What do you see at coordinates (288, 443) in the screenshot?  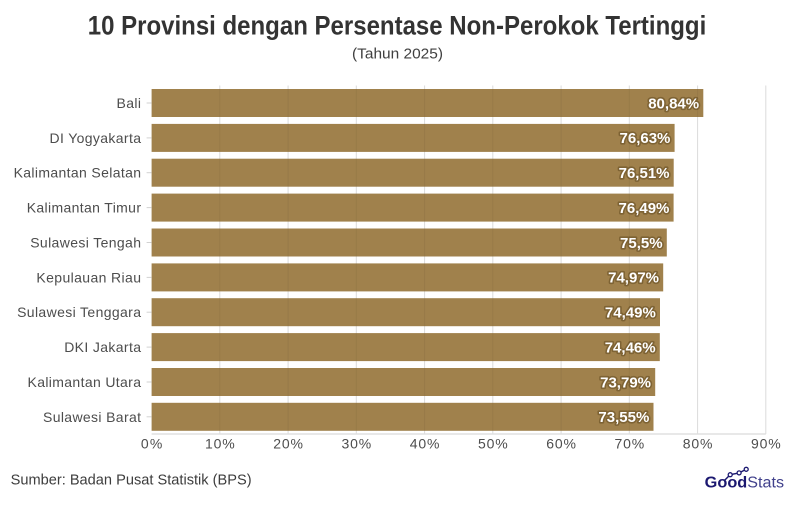 I see `svg-text: 20%` at bounding box center [288, 443].